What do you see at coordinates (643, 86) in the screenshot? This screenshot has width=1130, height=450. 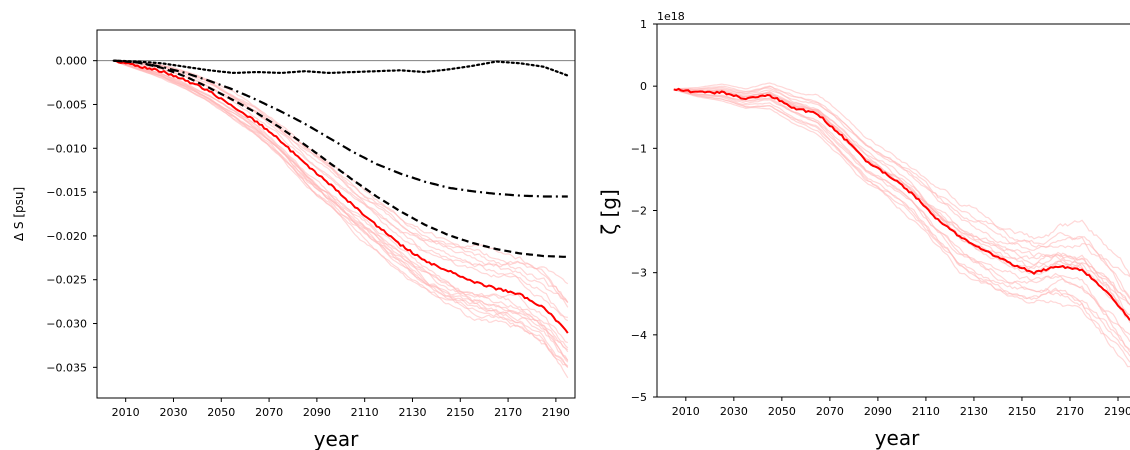 I see `y-tick-label: 0` at bounding box center [643, 86].